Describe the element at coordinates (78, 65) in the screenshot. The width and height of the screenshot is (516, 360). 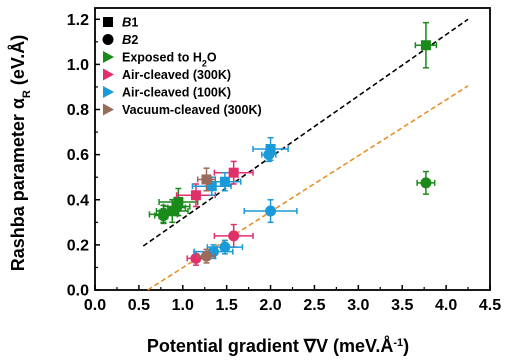
I see `y-tick-label: 1.0` at that location.